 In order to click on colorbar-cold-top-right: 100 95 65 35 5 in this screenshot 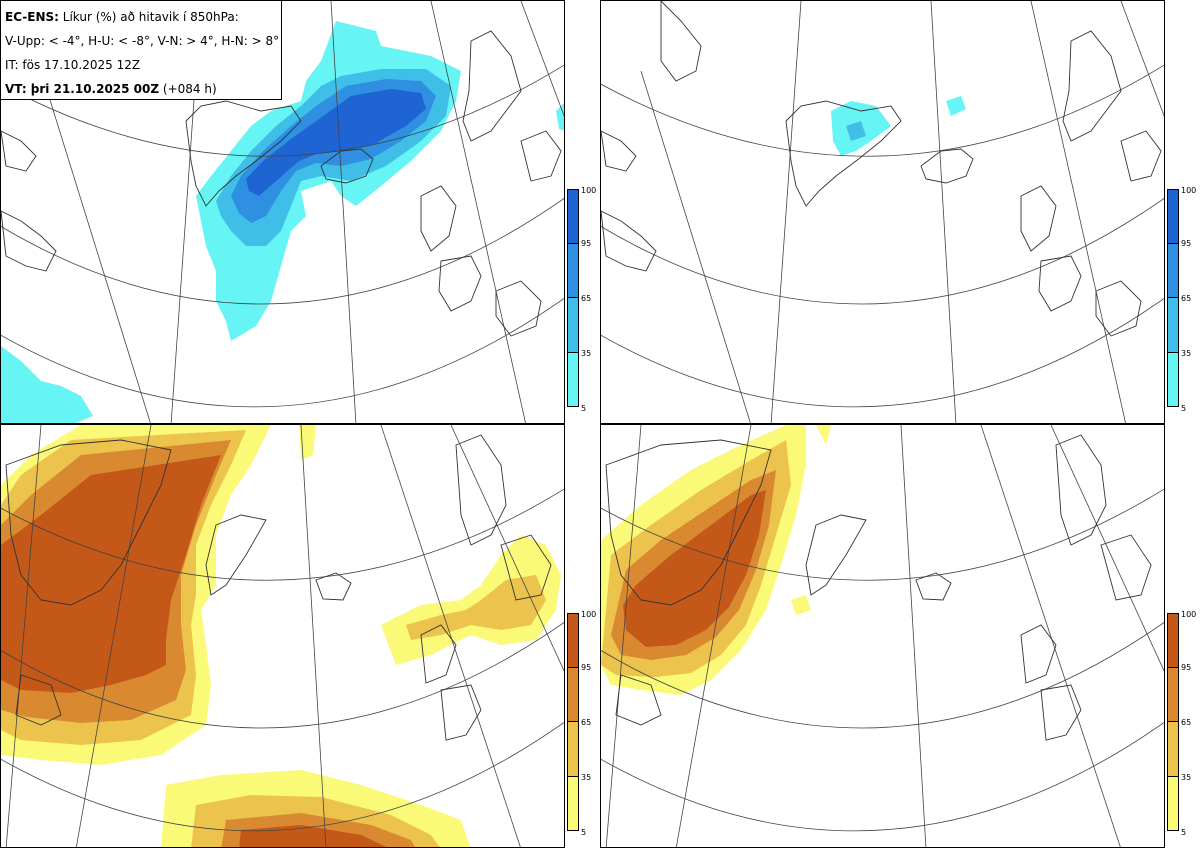, I will do `click(1183, 302)`.